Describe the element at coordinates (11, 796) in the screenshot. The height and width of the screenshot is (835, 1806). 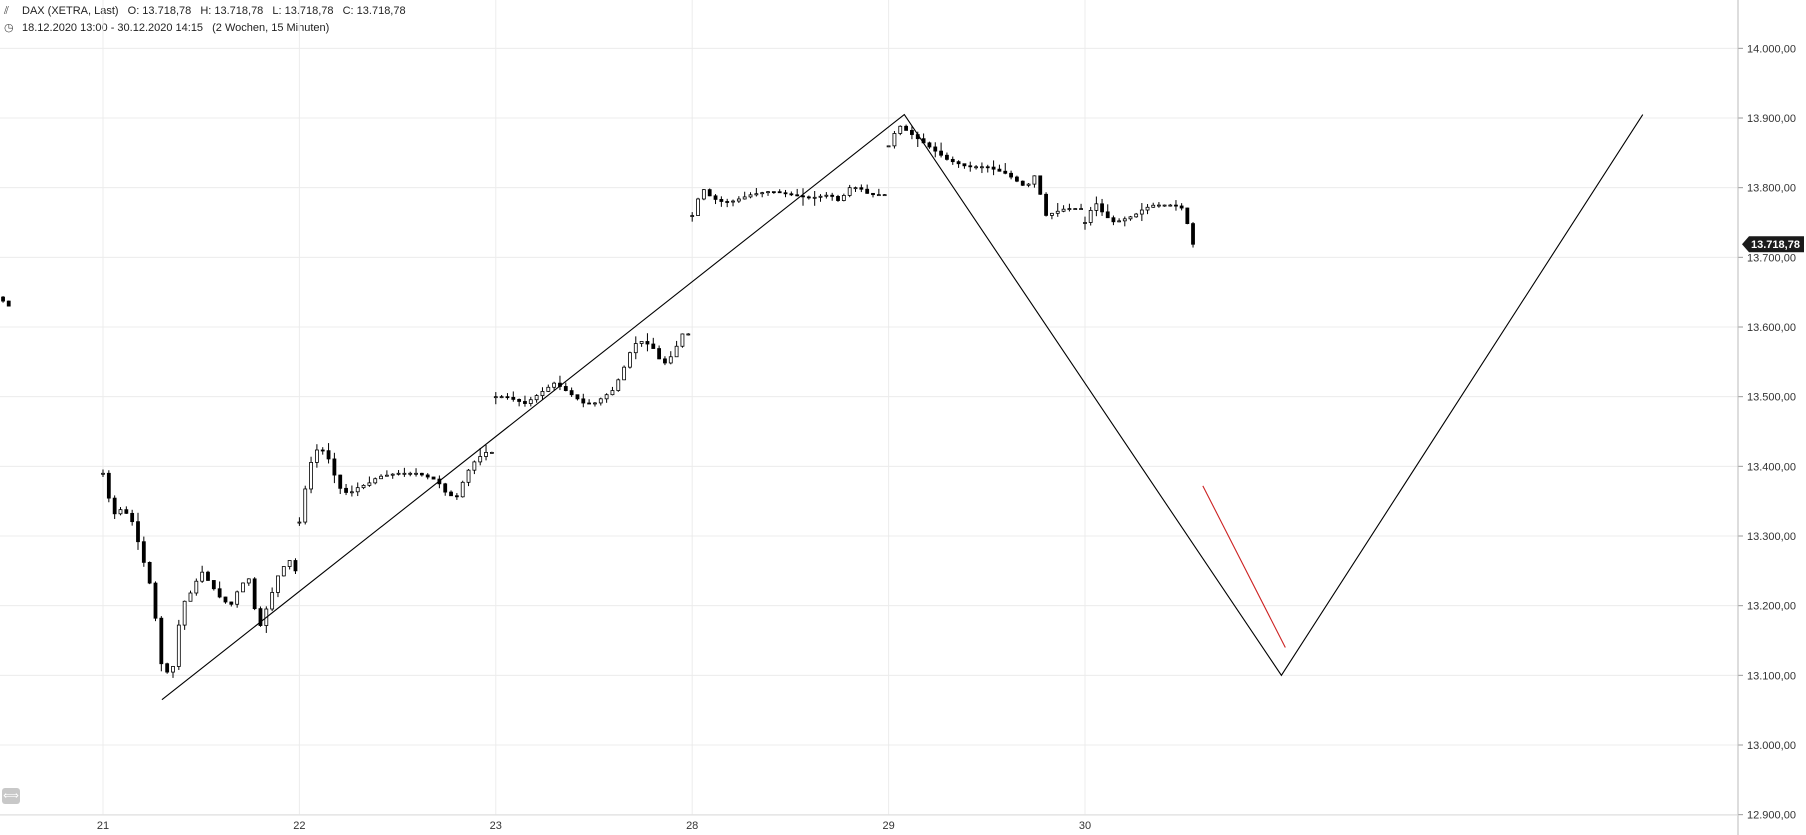
I see `toggle-panel-icon: ⟺` at that location.